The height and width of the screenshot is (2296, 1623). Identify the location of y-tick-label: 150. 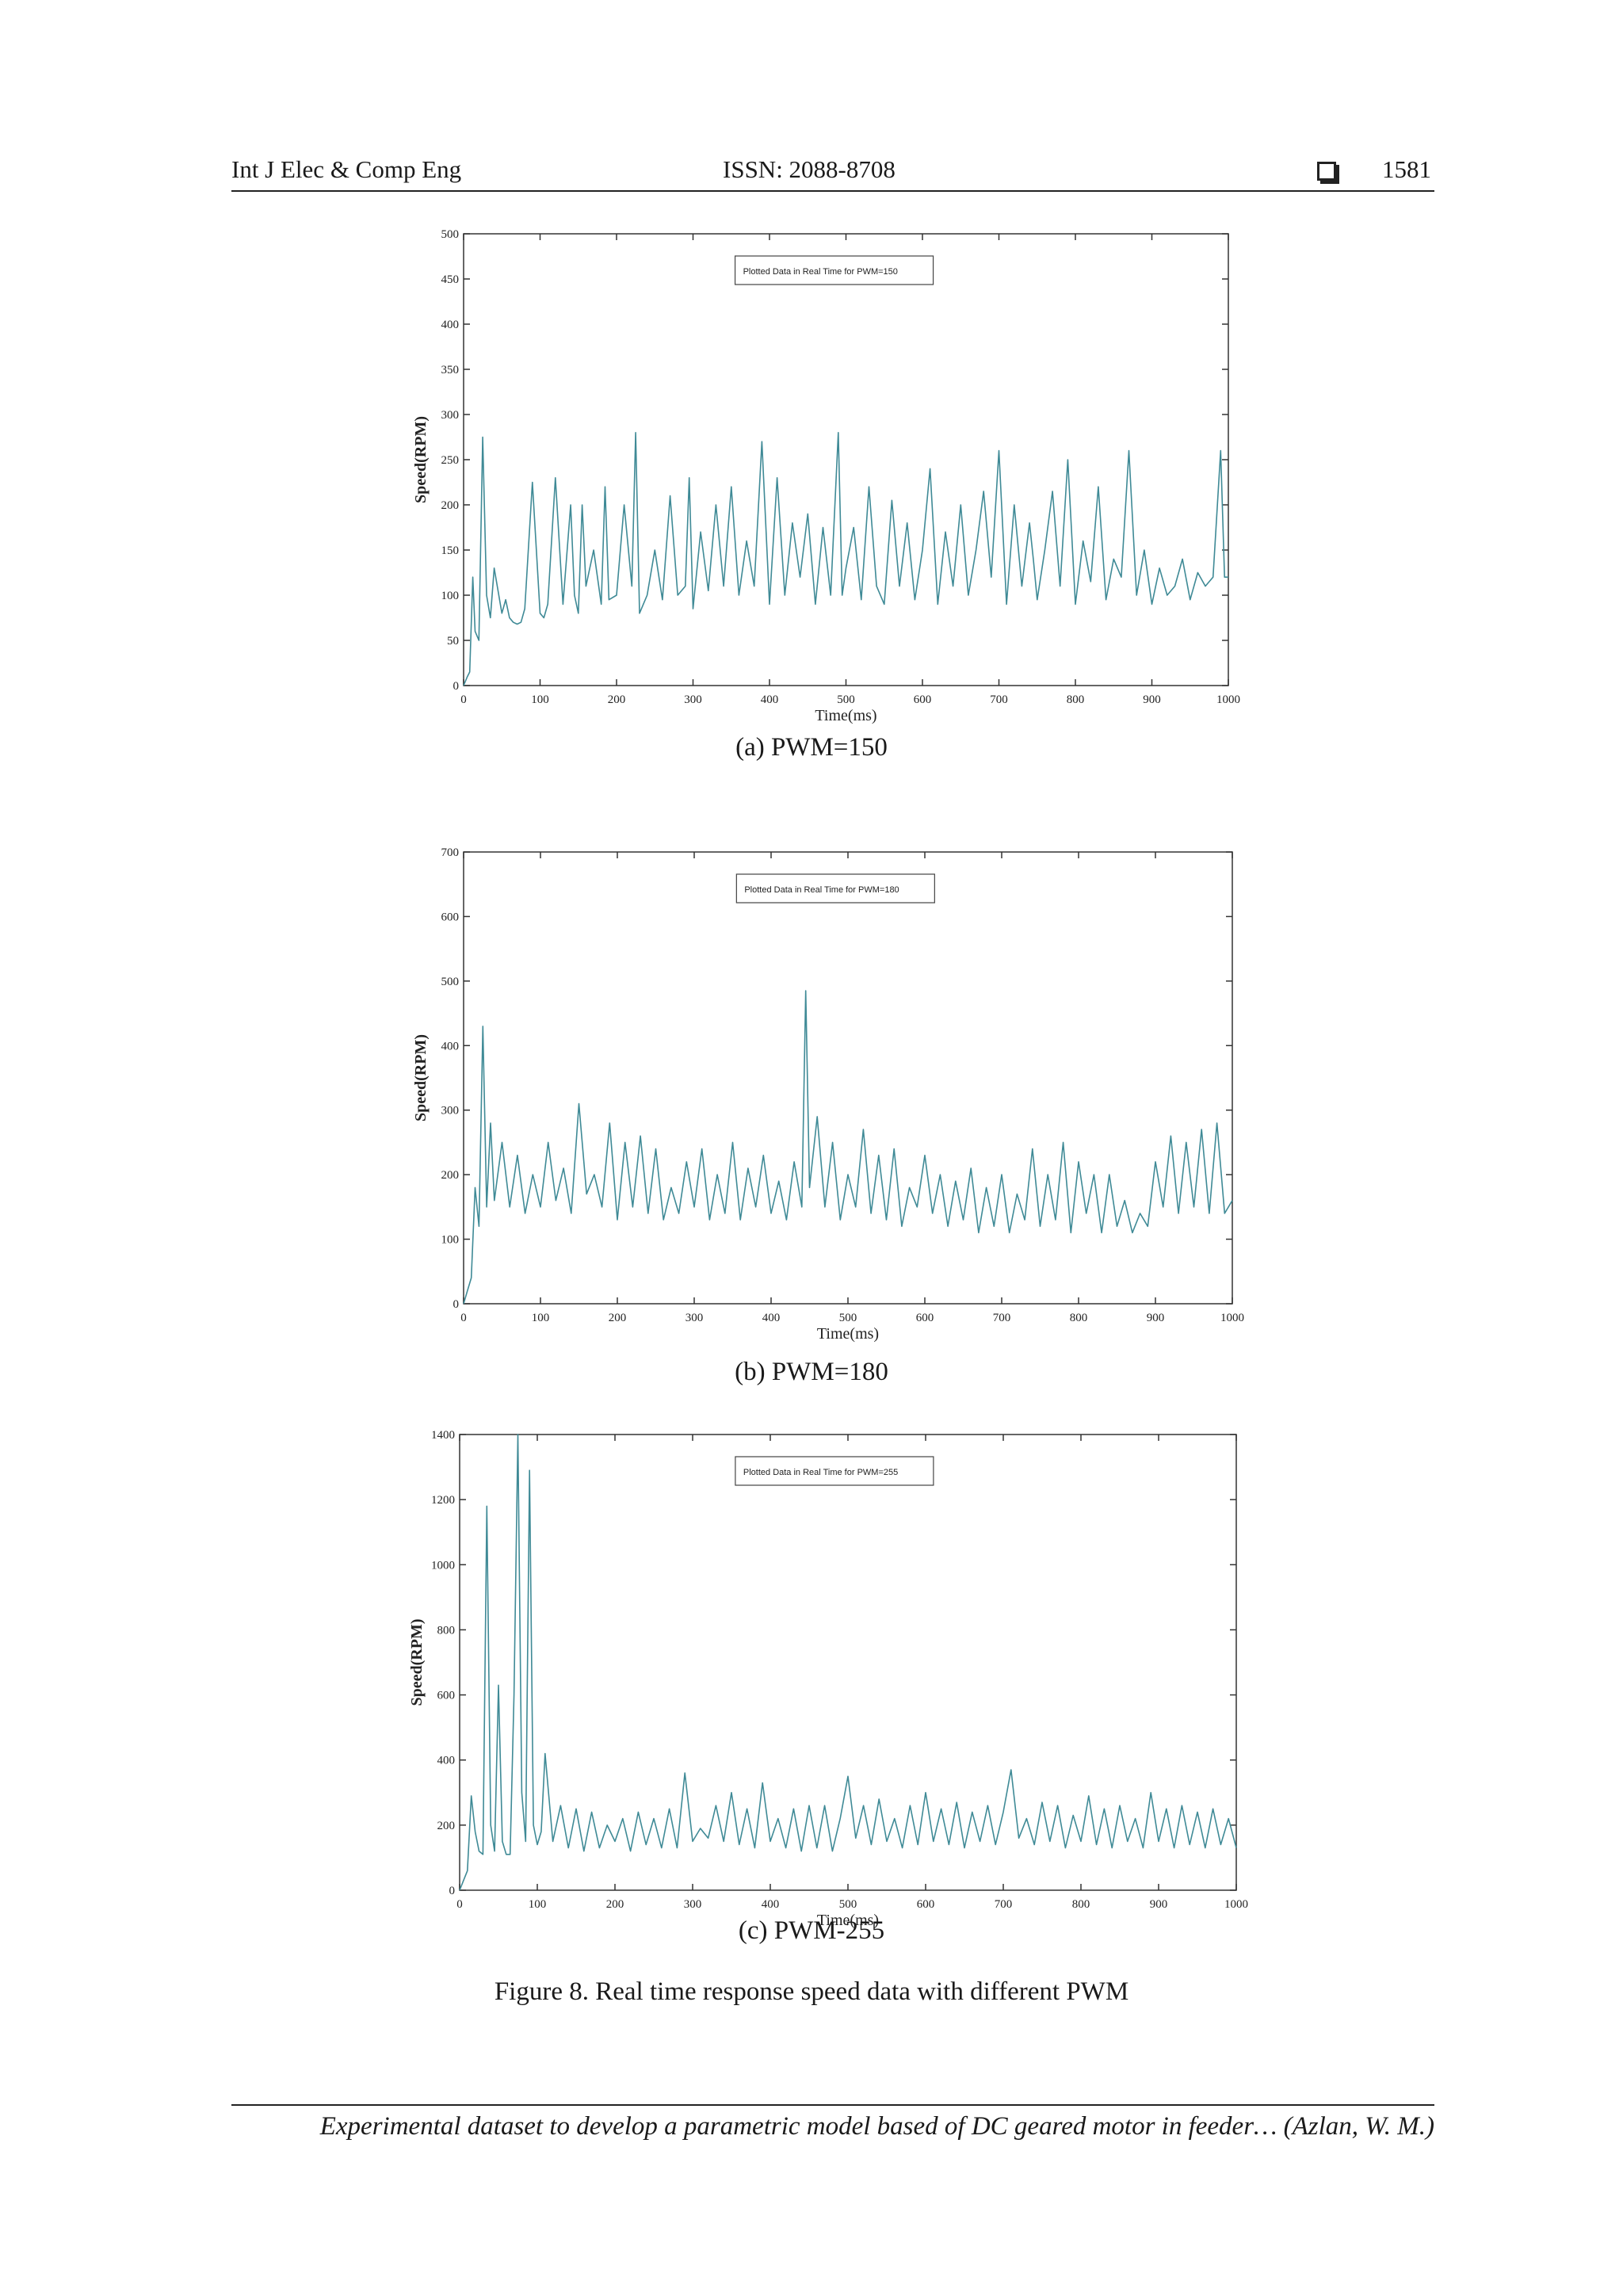
(451, 550).